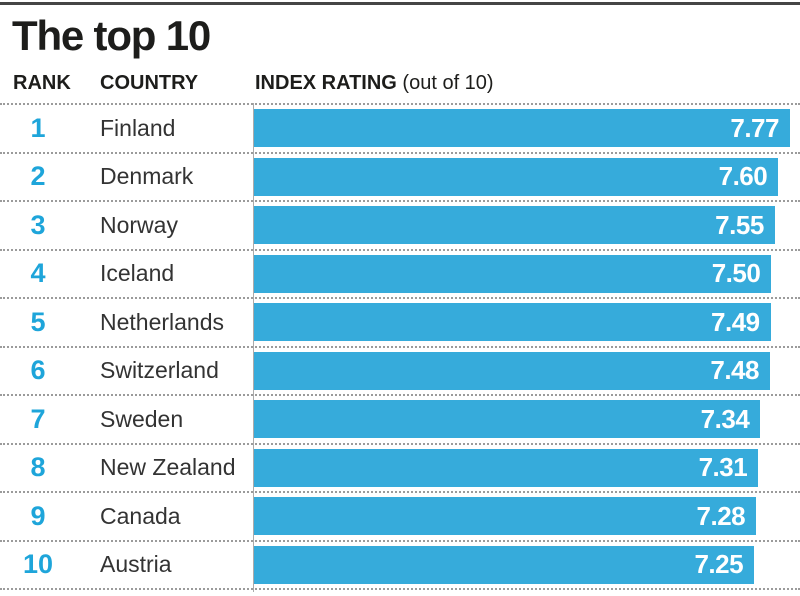  Describe the element at coordinates (736, 273) in the screenshot. I see `rating-value: 7.50` at that location.